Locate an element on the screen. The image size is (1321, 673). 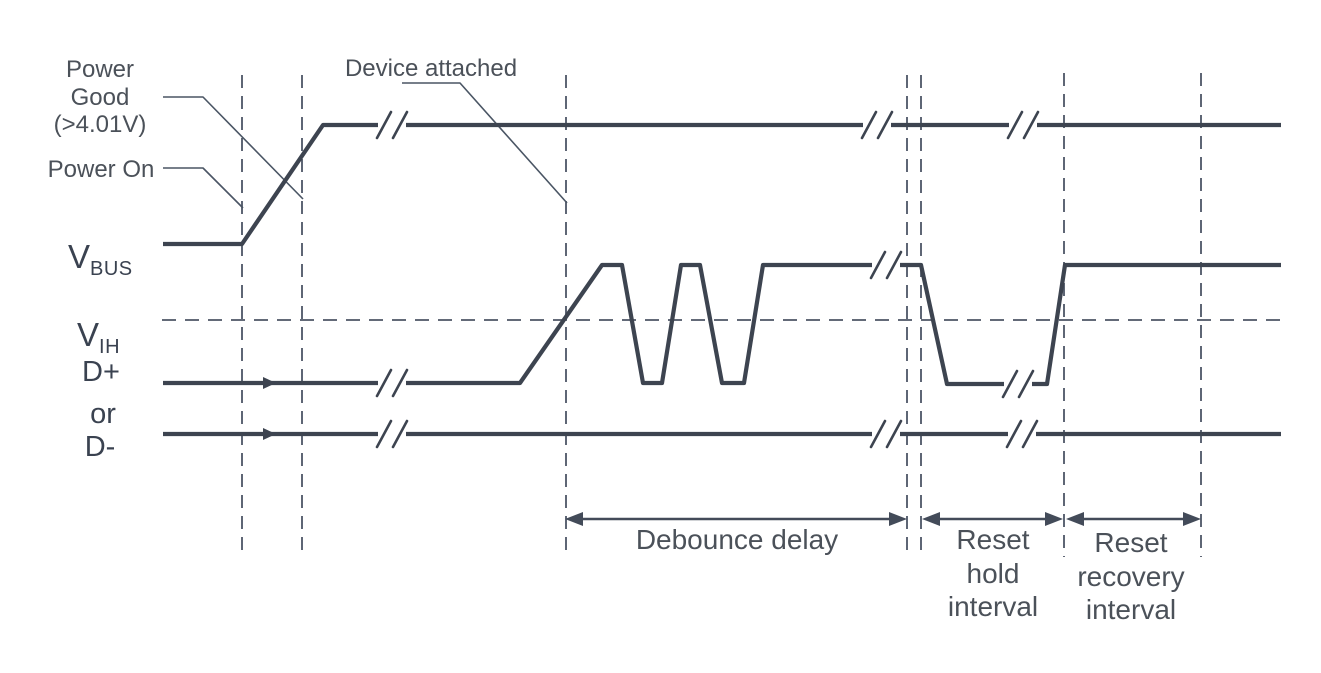
vih-subscript: IH is located at coordinates (110, 347).